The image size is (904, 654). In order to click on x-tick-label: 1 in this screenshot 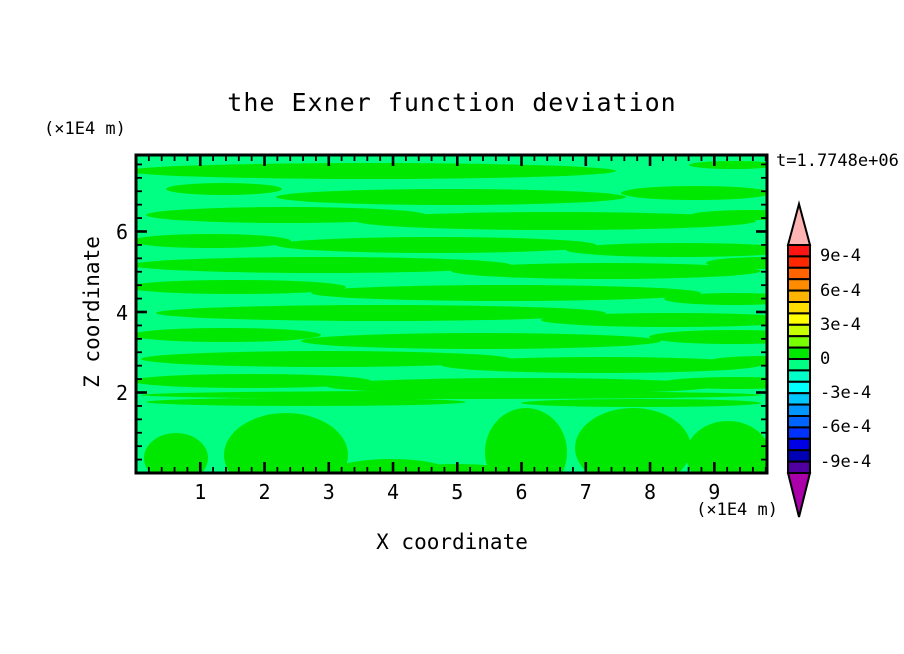, I will do `click(200, 492)`.